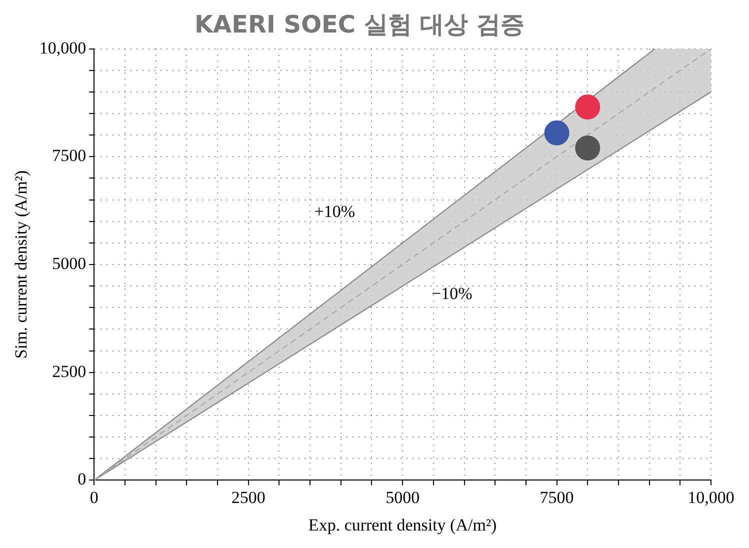  What do you see at coordinates (248, 497) in the screenshot?
I see `x-tick-label: 2500` at bounding box center [248, 497].